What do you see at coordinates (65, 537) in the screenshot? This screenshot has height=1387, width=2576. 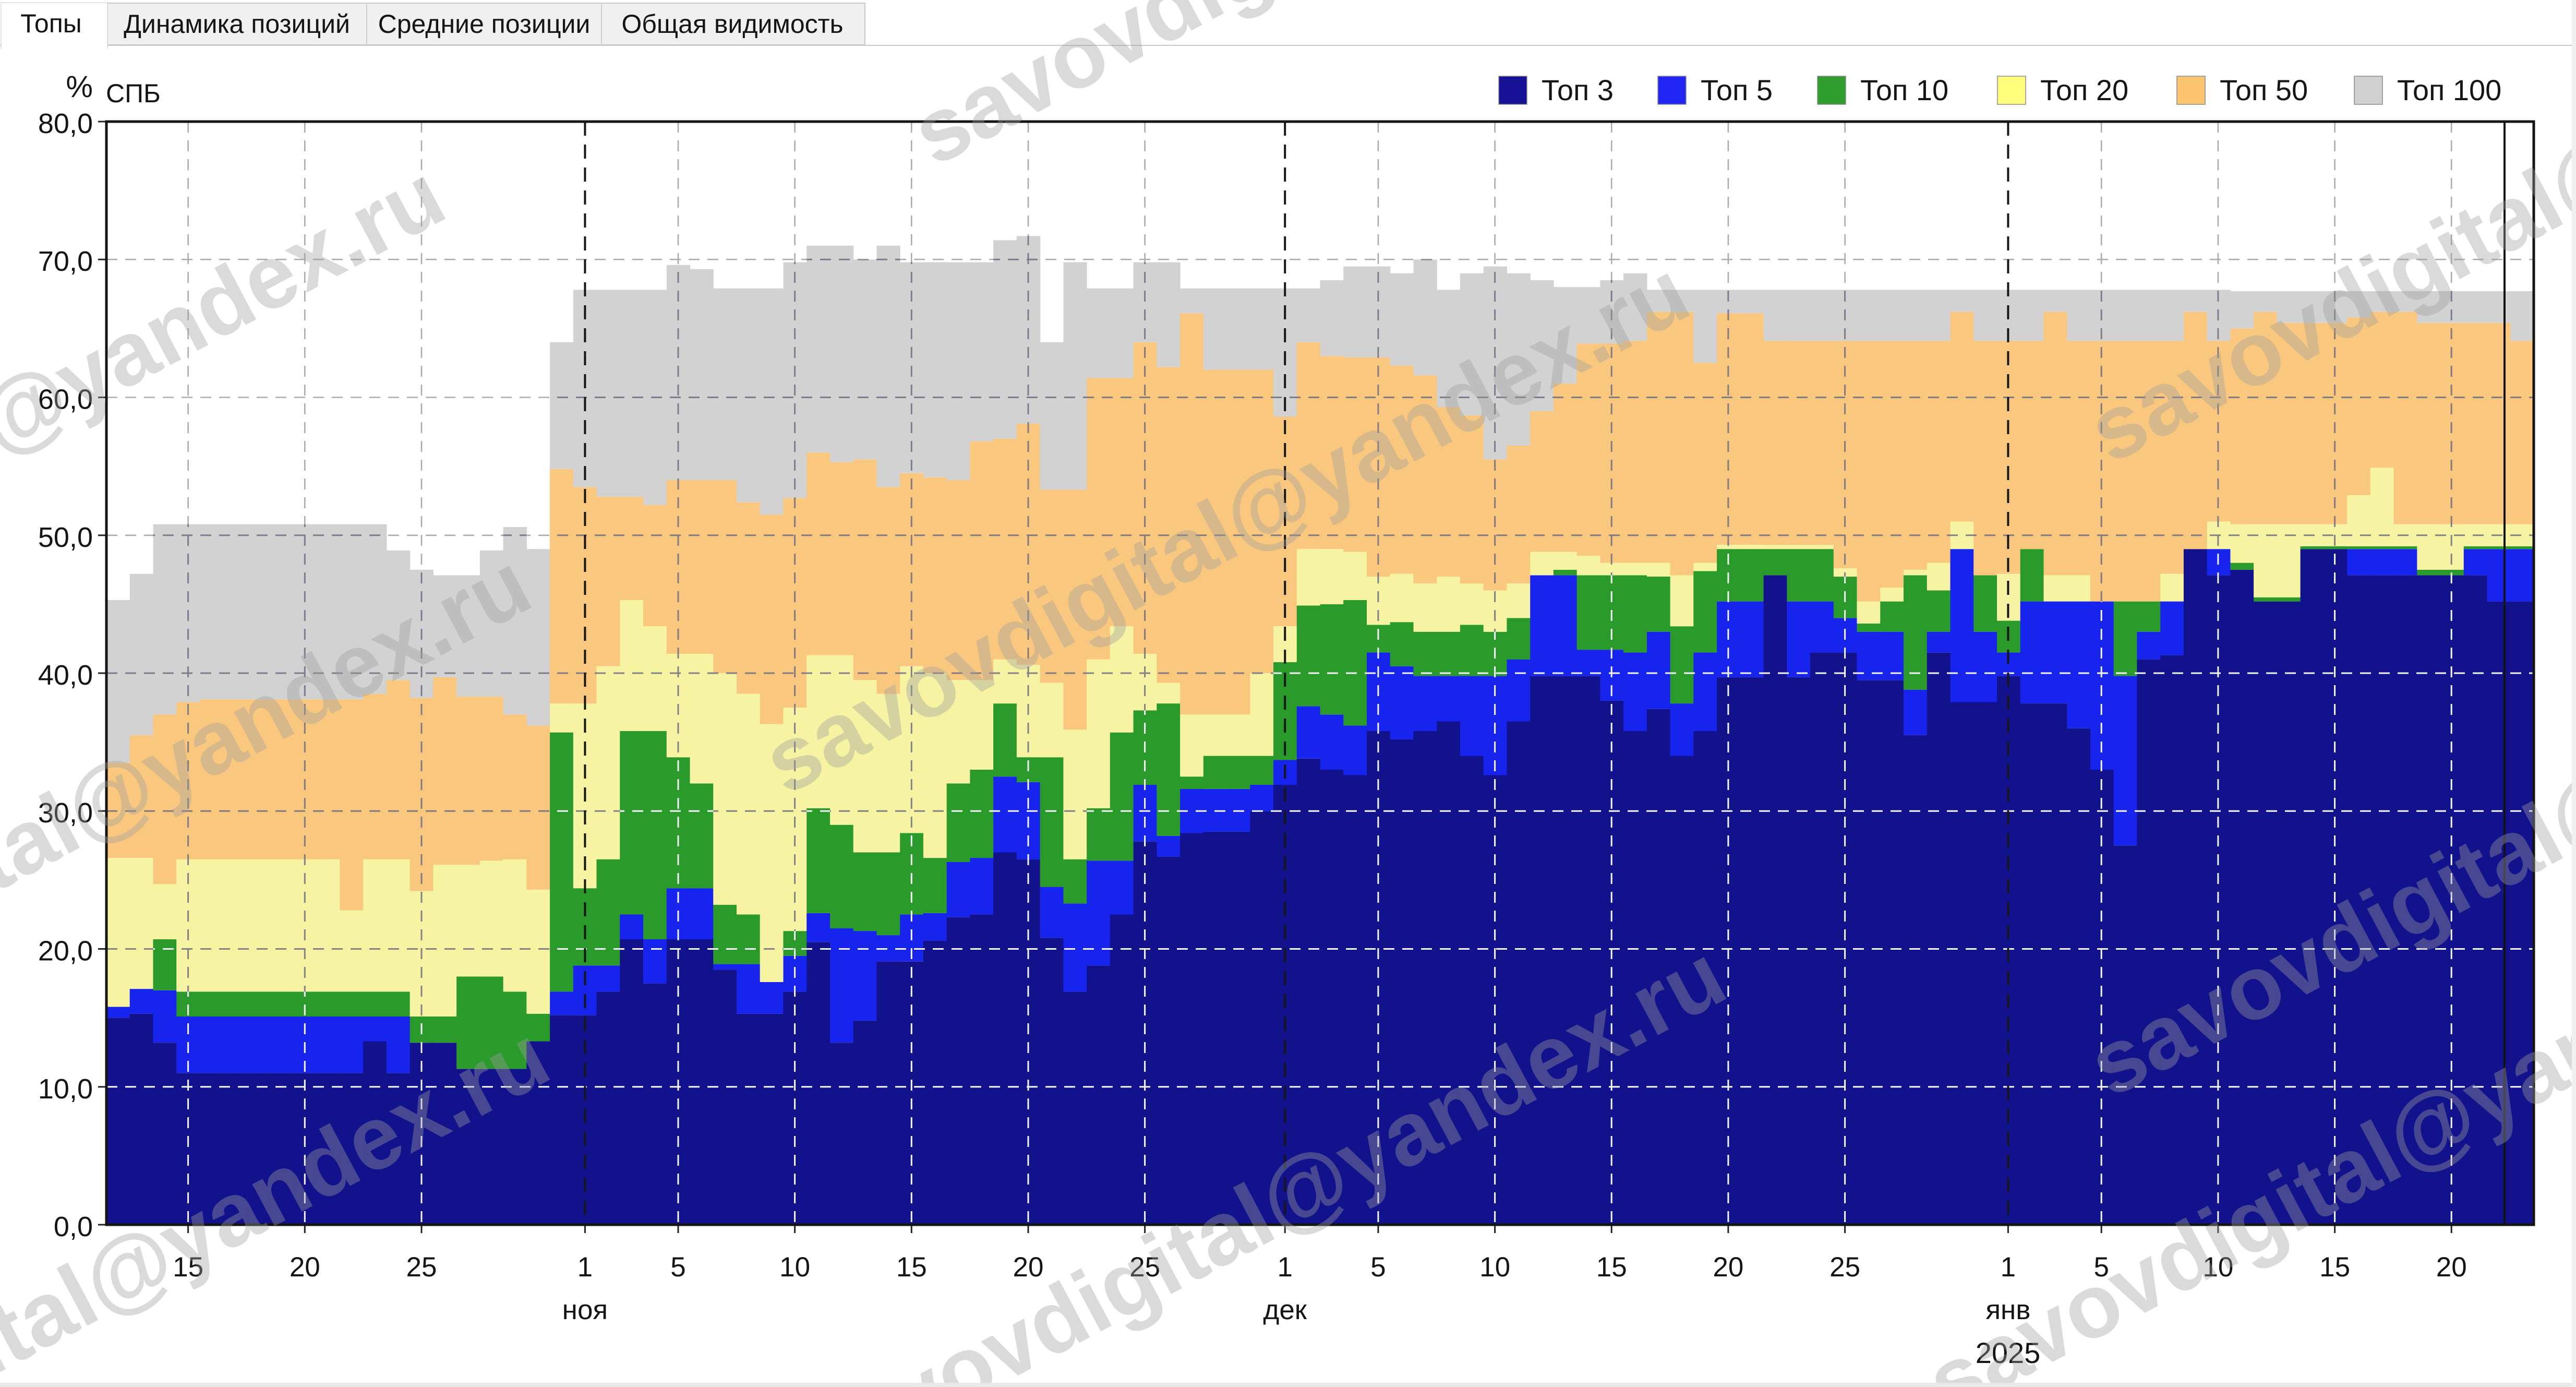 I see `svg-text: 50,0` at bounding box center [65, 537].